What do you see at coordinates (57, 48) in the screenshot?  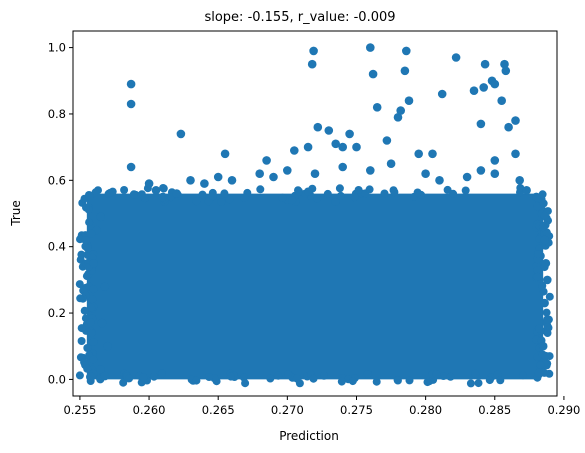 I see `y-tick-label: 1.0` at bounding box center [57, 48].